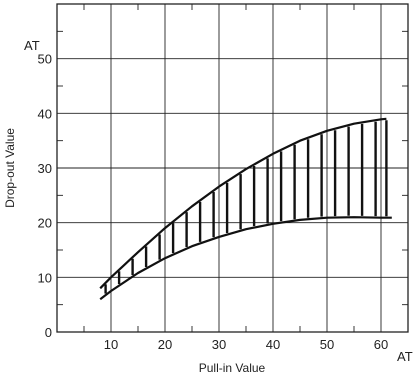  What do you see at coordinates (45, 168) in the screenshot?
I see `y-tick-label: 30` at bounding box center [45, 168].